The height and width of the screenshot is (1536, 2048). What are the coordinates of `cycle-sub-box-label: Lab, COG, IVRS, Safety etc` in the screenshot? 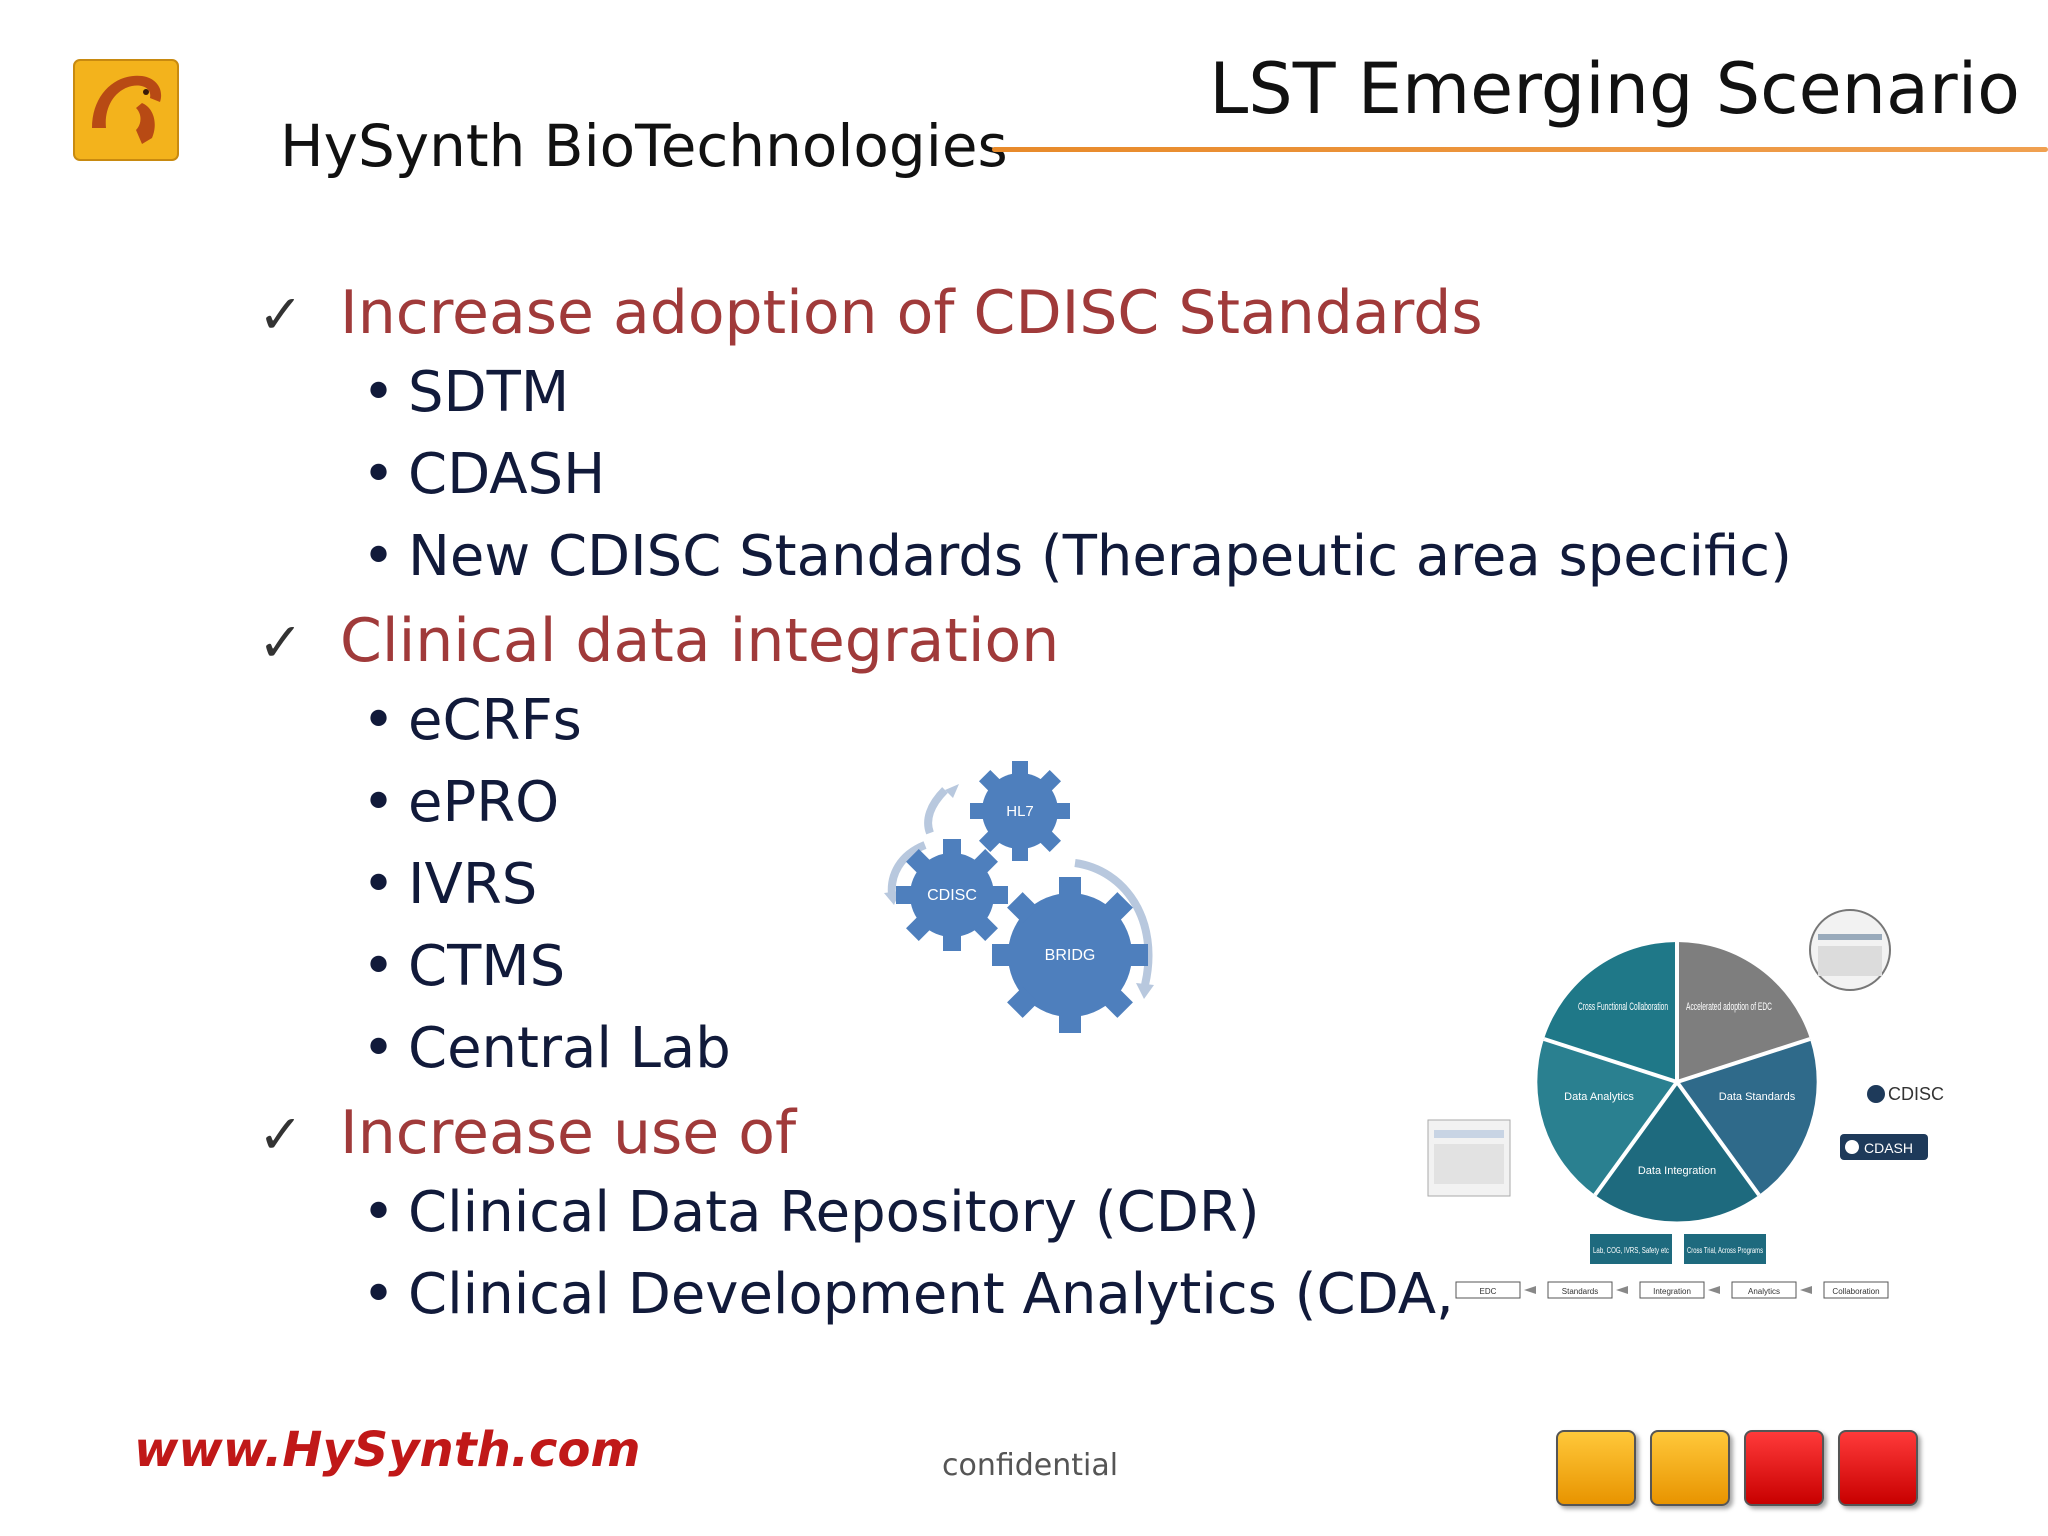 It's located at (1631, 1250).